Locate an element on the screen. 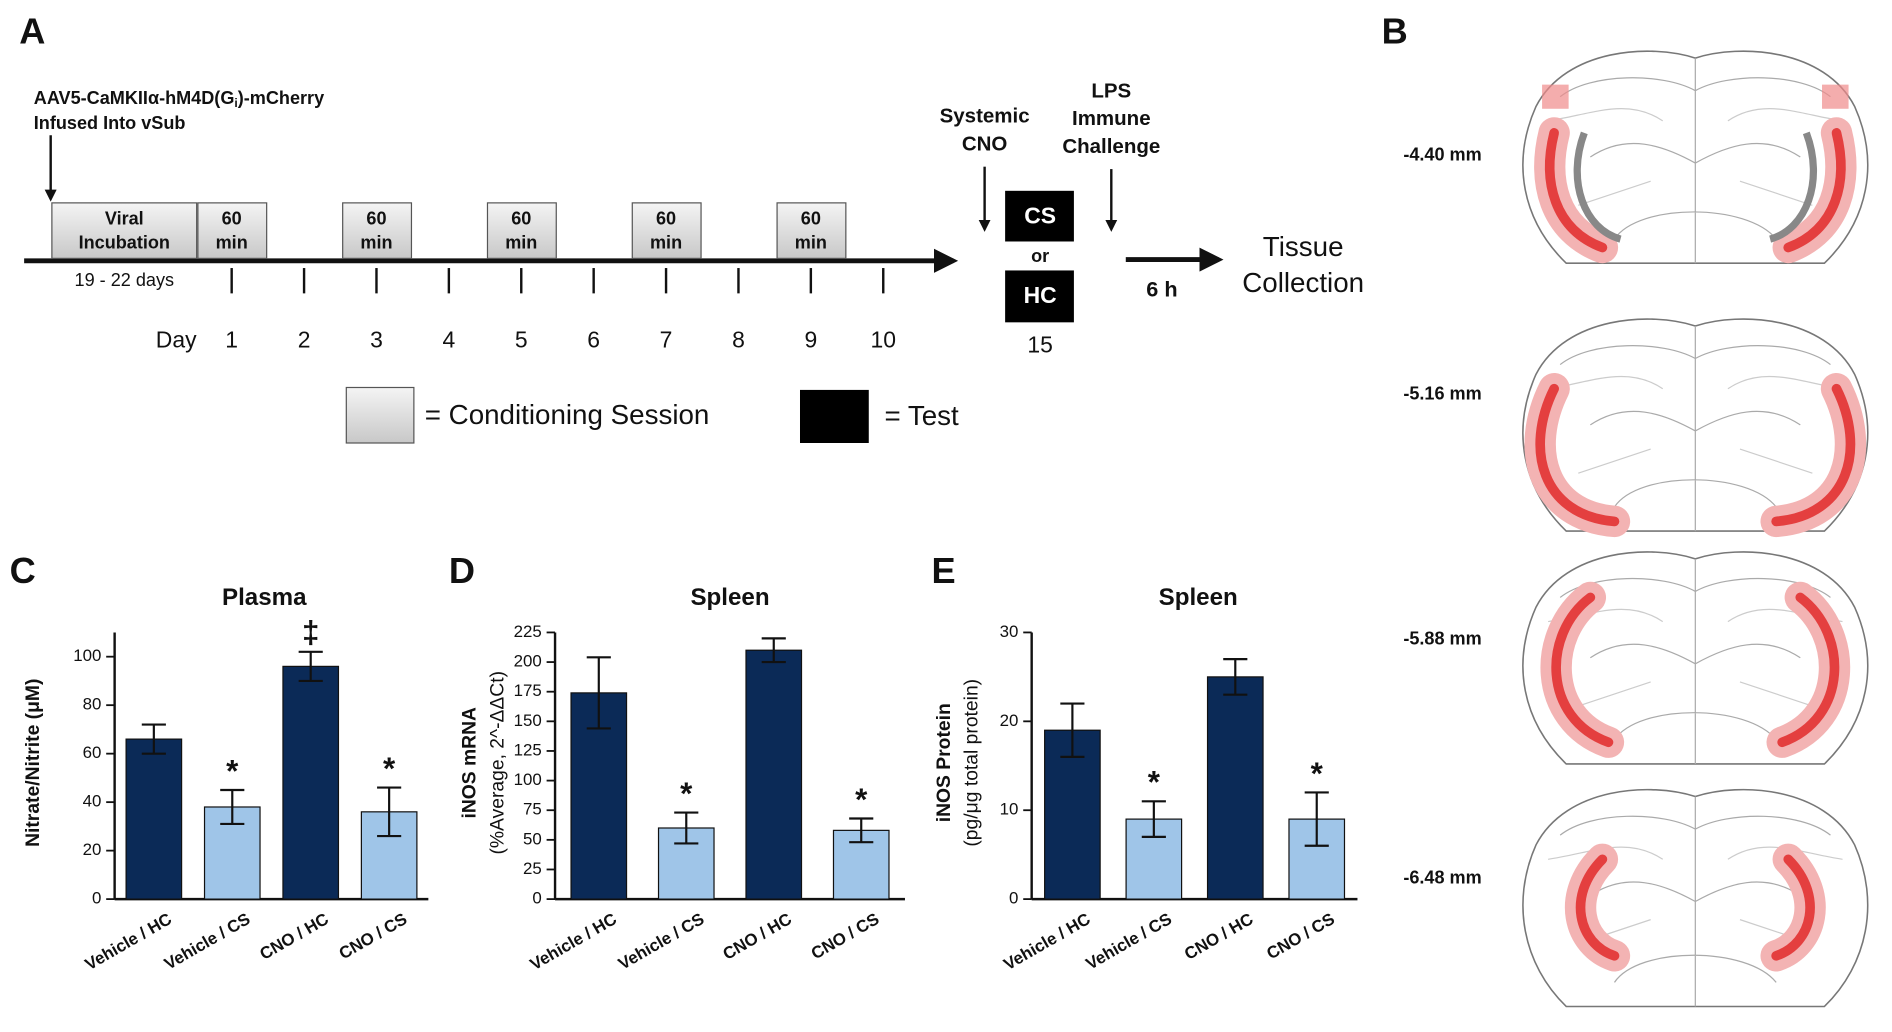  bar is located at coordinates (154, 819).